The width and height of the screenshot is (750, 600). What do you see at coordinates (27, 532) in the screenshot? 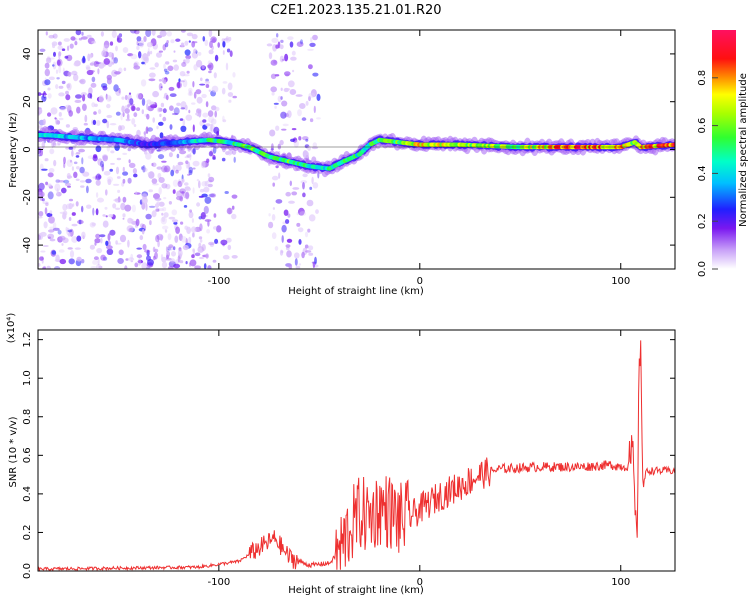
I see `y-tick-label: 0.2` at bounding box center [27, 532].